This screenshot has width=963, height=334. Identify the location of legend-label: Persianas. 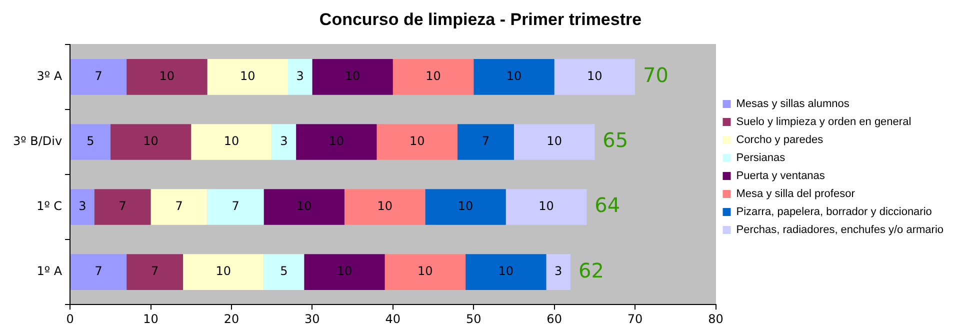
(761, 158).